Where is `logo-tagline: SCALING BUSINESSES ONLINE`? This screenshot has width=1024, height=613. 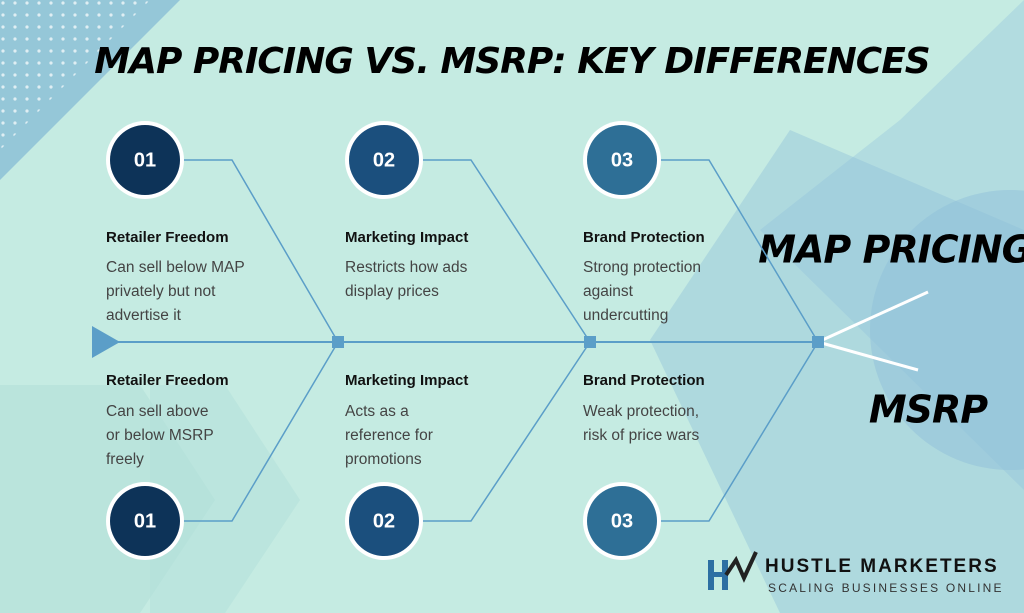
logo-tagline: SCALING BUSINESSES ONLINE is located at coordinates (886, 588).